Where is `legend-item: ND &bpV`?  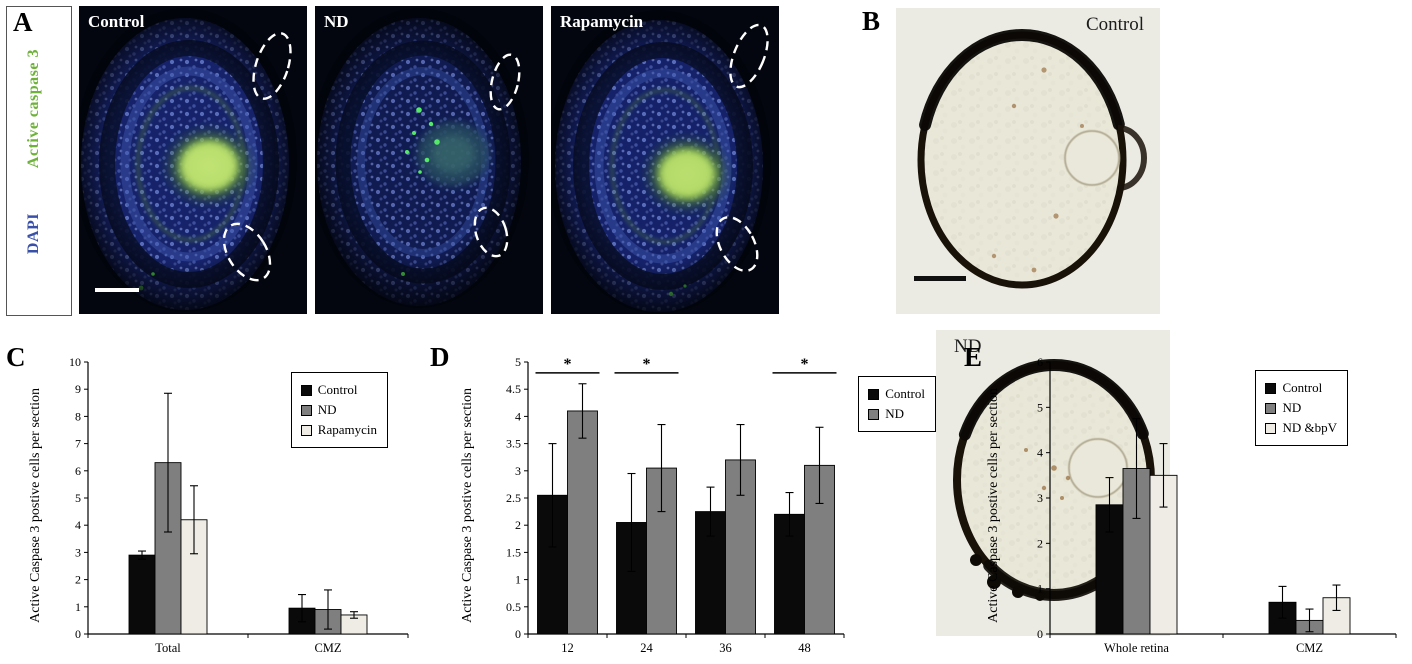 legend-item: ND &bpV is located at coordinates (1301, 428).